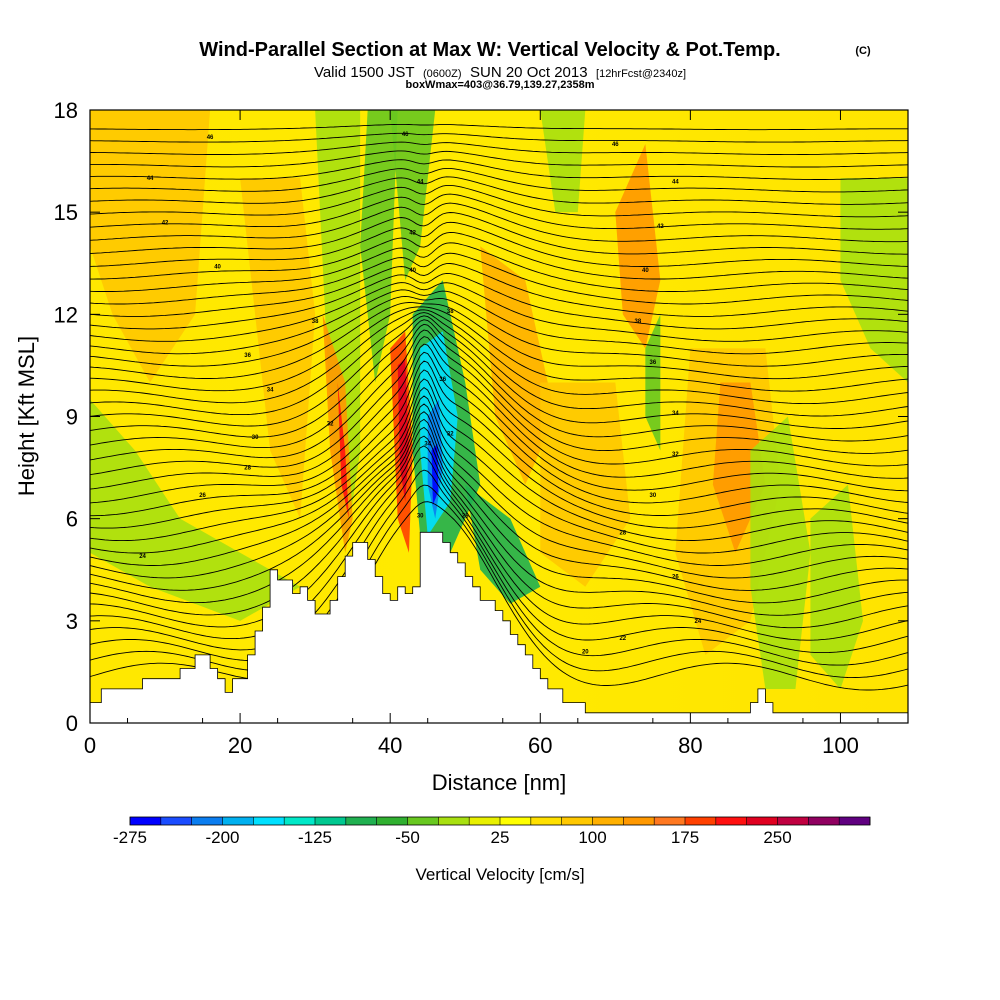 The width and height of the screenshot is (1000, 1000). What do you see at coordinates (500, 85) in the screenshot?
I see `chart-subtitle-2: boxWmax=403@36.79,139.27,2358m` at bounding box center [500, 85].